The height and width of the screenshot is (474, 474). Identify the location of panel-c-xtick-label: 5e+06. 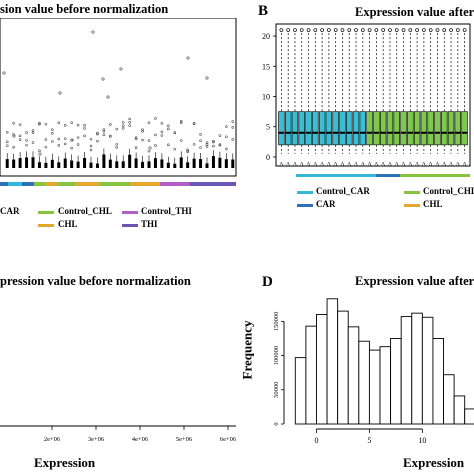
(184, 439).